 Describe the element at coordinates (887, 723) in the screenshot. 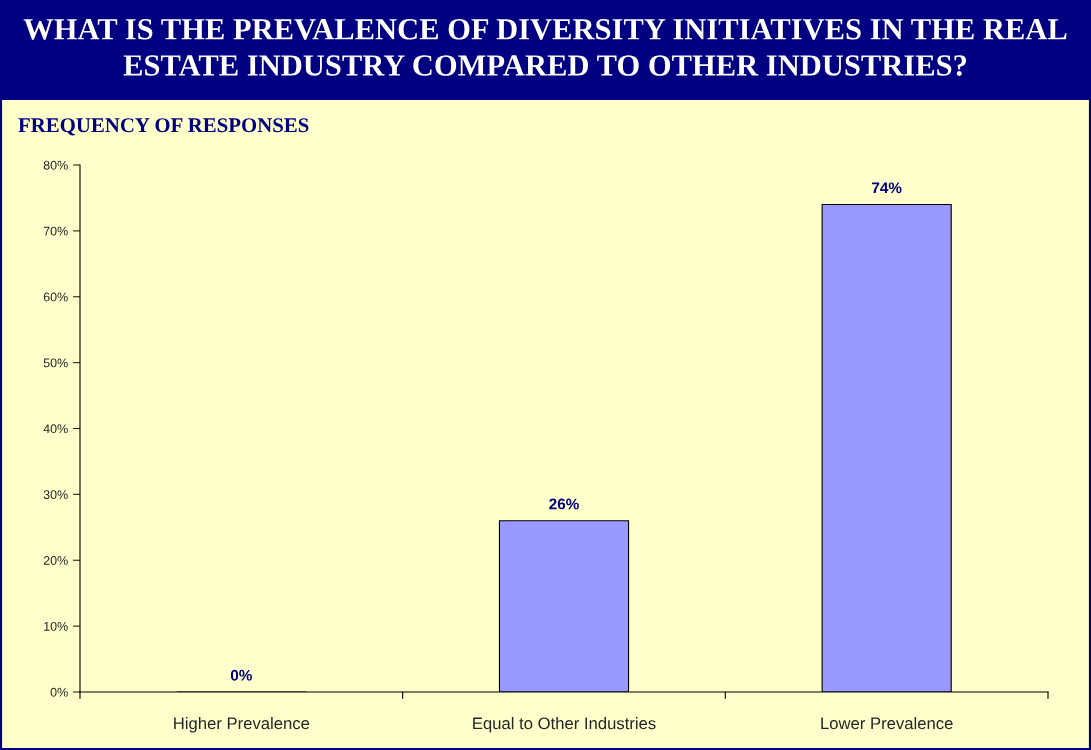

I see `x-tick-label: Lower Prevalence` at that location.